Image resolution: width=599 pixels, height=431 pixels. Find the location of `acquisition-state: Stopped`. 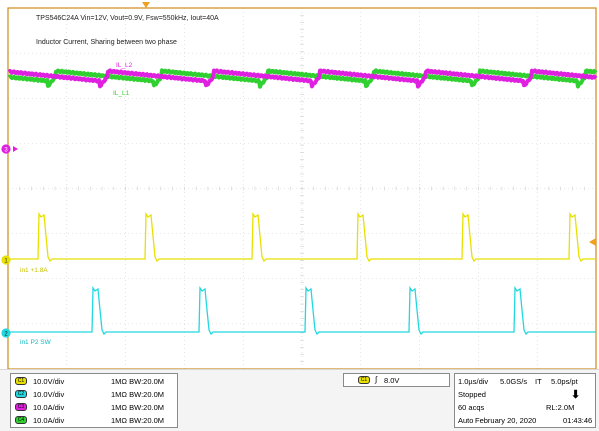

acquisition-state: Stopped is located at coordinates (472, 394).